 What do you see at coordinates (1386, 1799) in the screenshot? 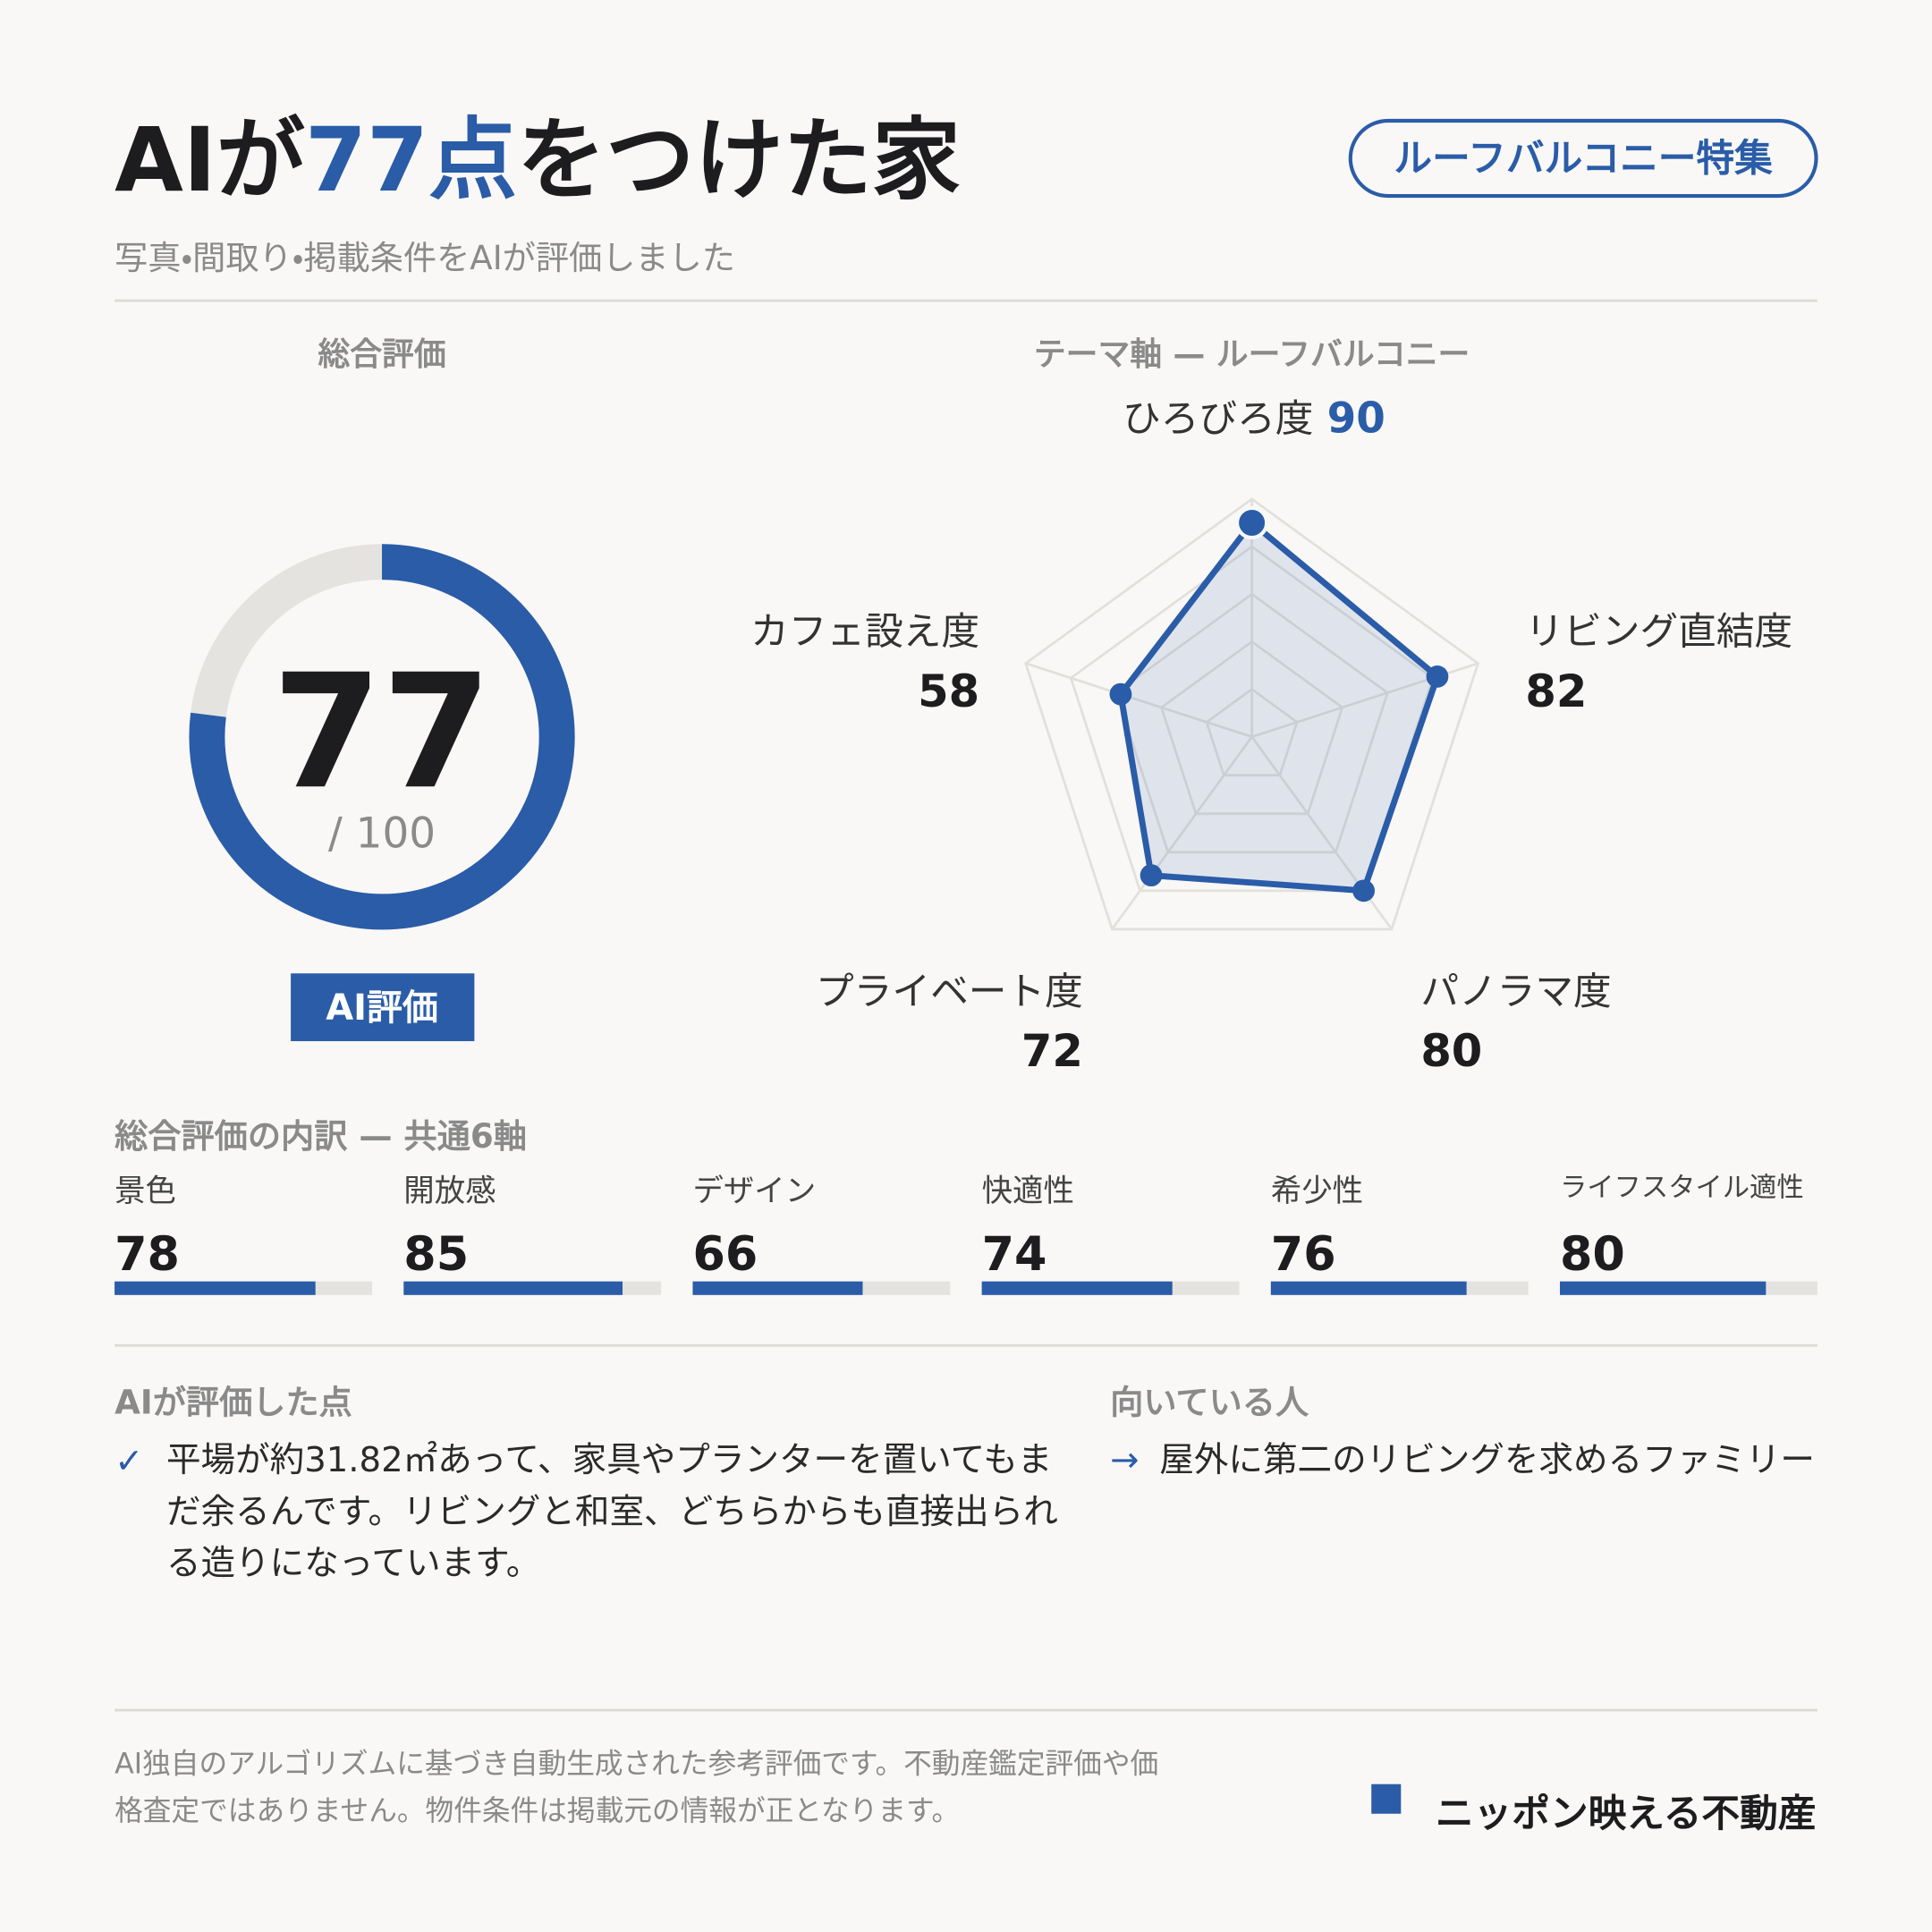
I see `brand-mark` at bounding box center [1386, 1799].